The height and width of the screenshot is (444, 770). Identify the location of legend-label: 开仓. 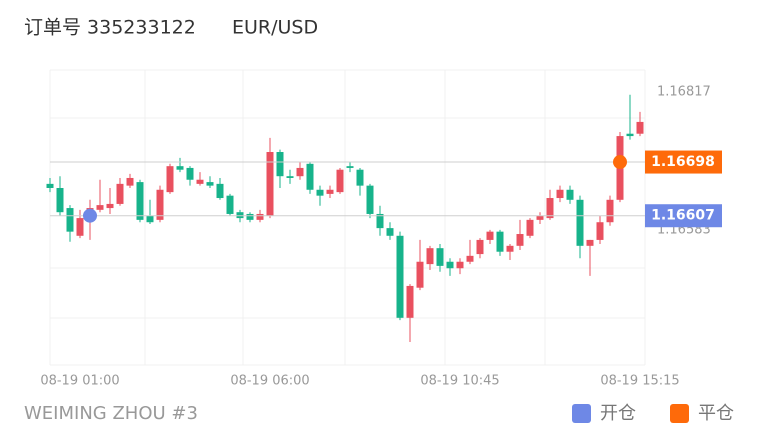
(618, 413).